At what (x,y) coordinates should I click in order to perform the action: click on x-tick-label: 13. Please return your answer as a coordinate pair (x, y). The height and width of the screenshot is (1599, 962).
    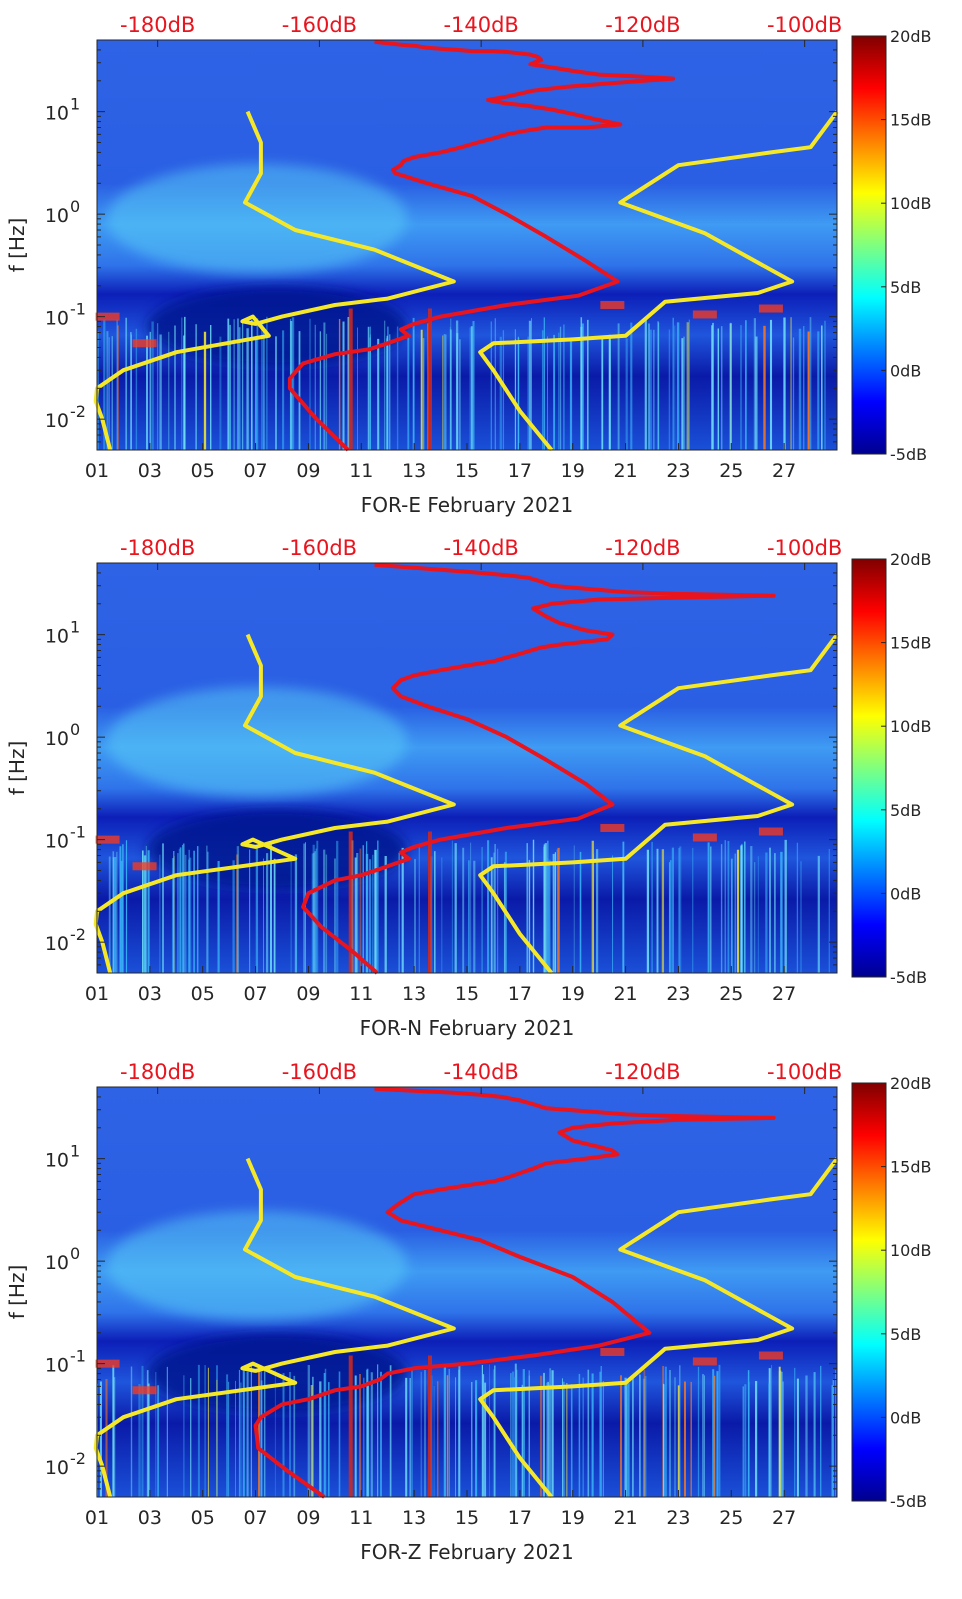
    Looking at the image, I should click on (414, 471).